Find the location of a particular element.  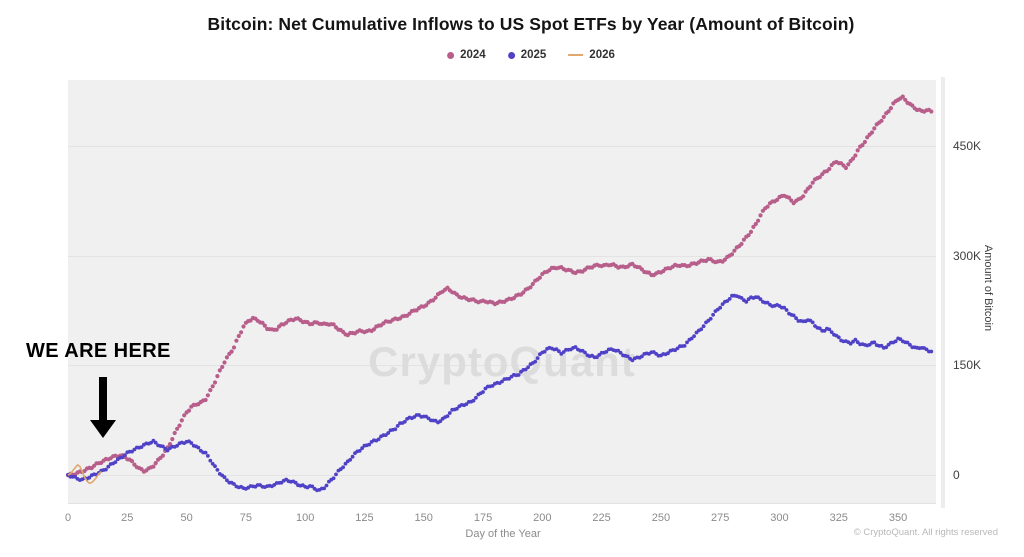

x-tick-label: 25 is located at coordinates (127, 518).